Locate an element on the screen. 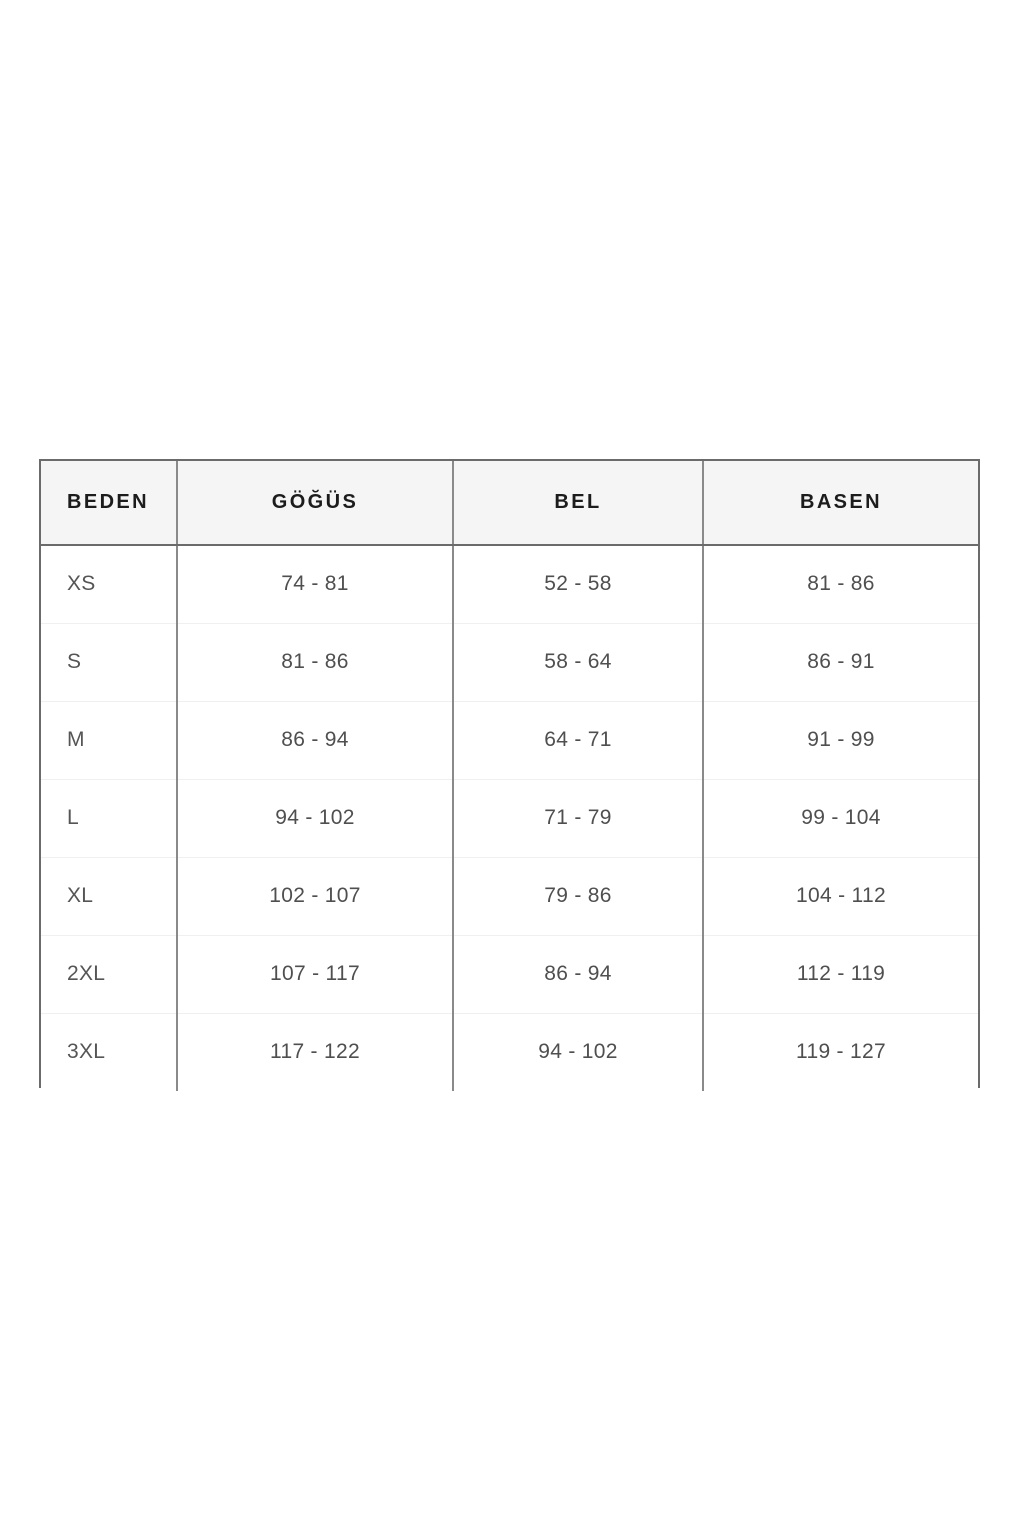 Image resolution: width=1024 pixels, height=1536 pixels. cell-basen: 119 - 127 is located at coordinates (840, 1051).